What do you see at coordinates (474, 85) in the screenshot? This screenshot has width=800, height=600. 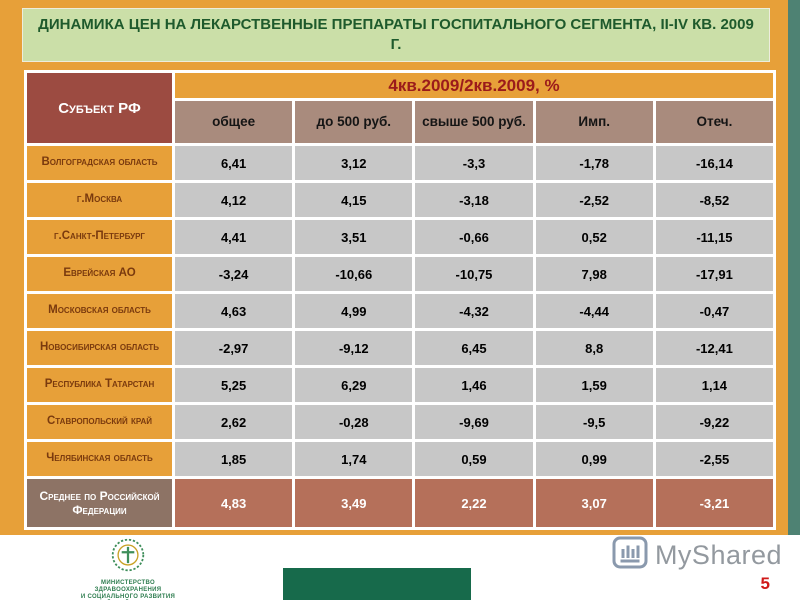 I see `span-header-cell: 4кв.2009/2кв.2009, %` at bounding box center [474, 85].